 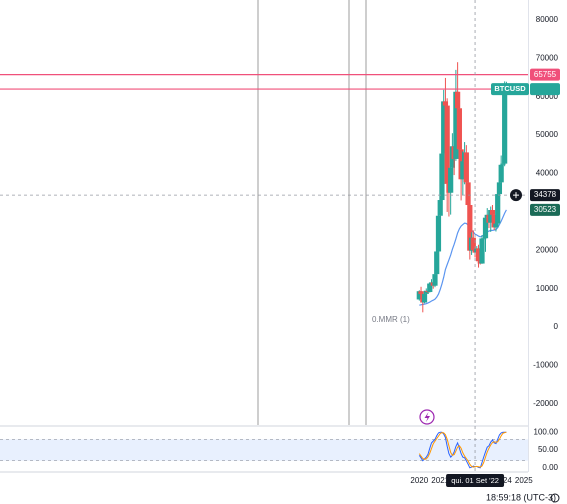 What do you see at coordinates (391, 319) in the screenshot?
I see `annotation: 0.MMR (1)` at bounding box center [391, 319].